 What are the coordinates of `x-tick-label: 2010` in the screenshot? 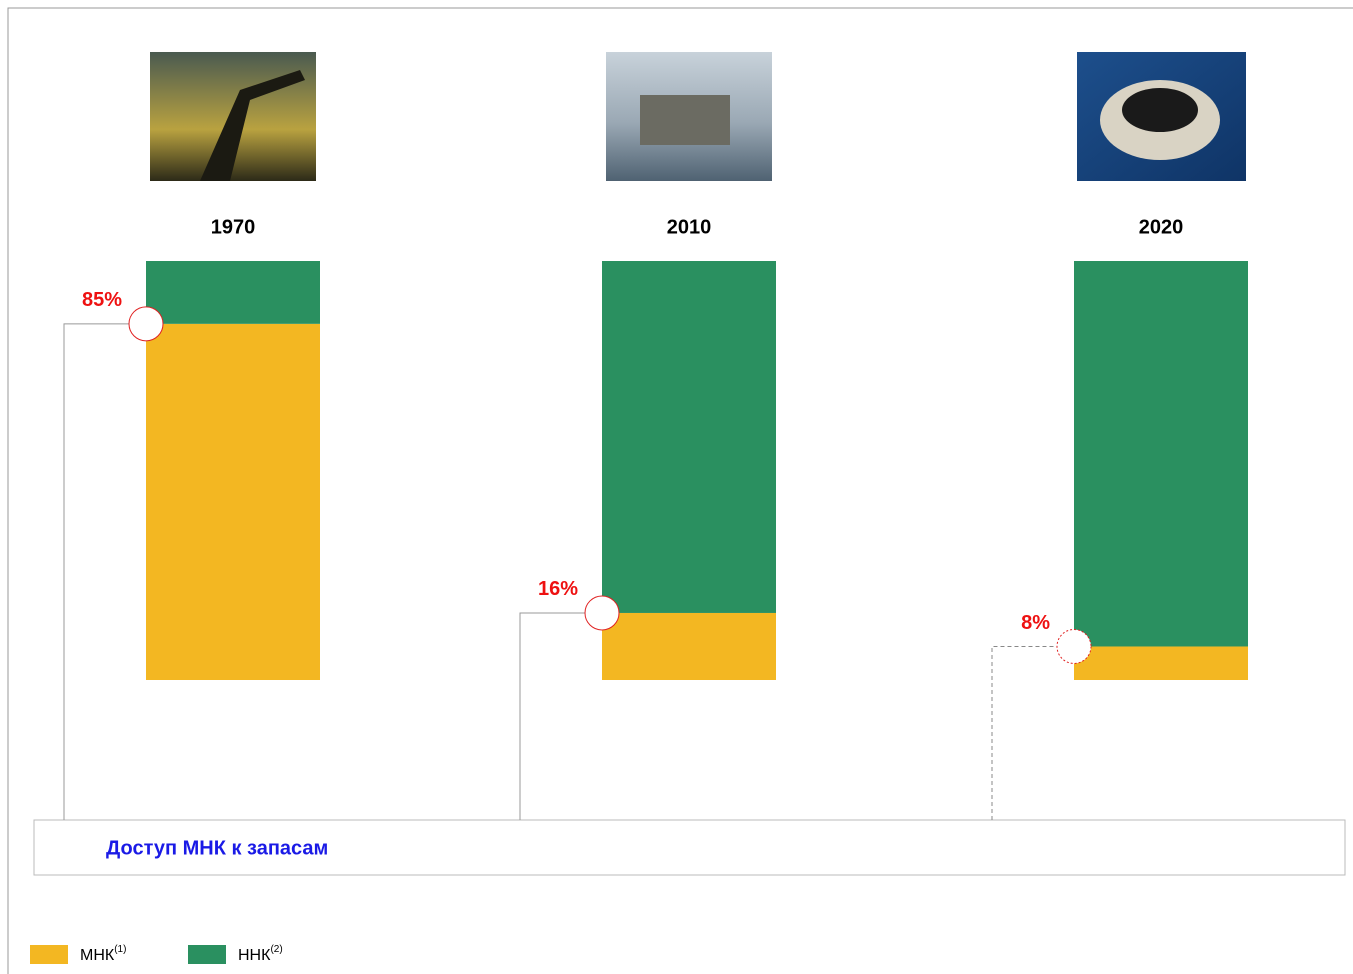 It's located at (689, 227).